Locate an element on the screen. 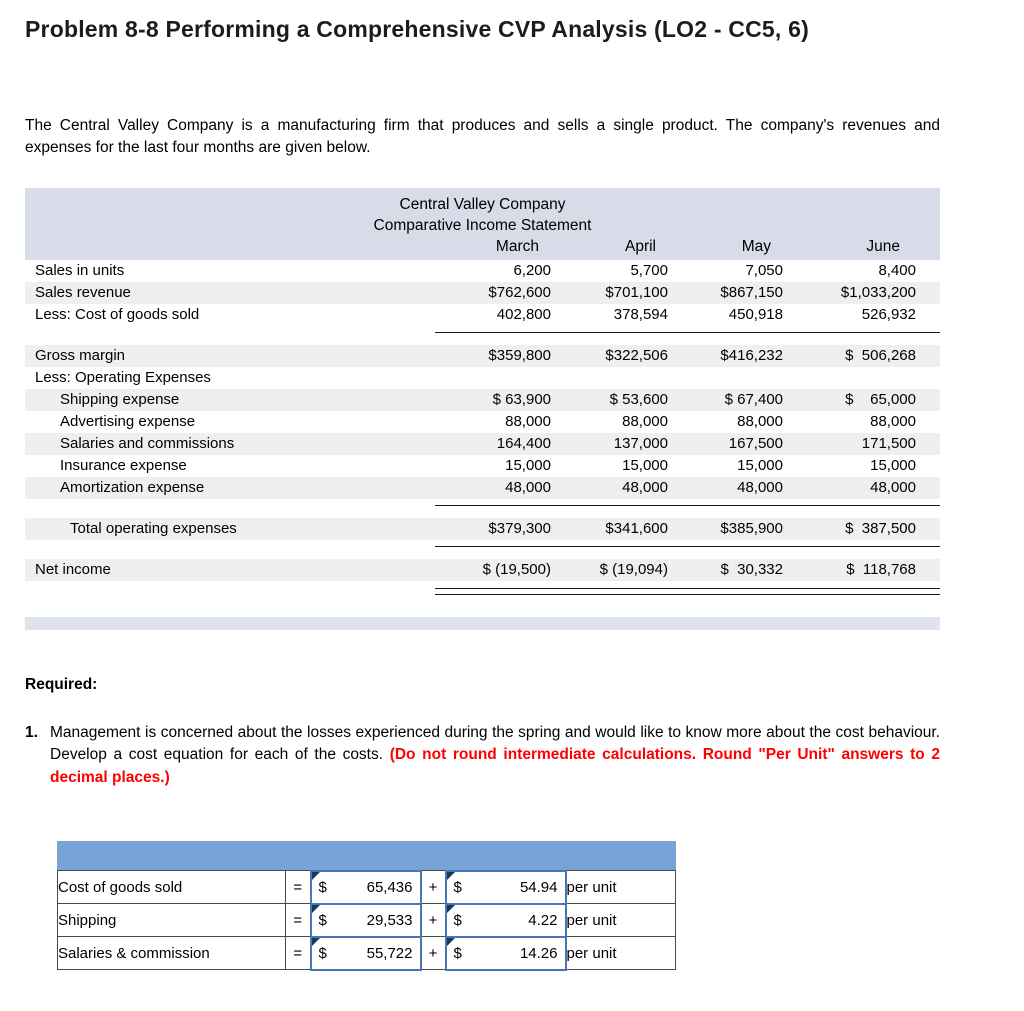 This screenshot has width=1024, height=1011. input-content: $ 65,436 is located at coordinates (366, 887).